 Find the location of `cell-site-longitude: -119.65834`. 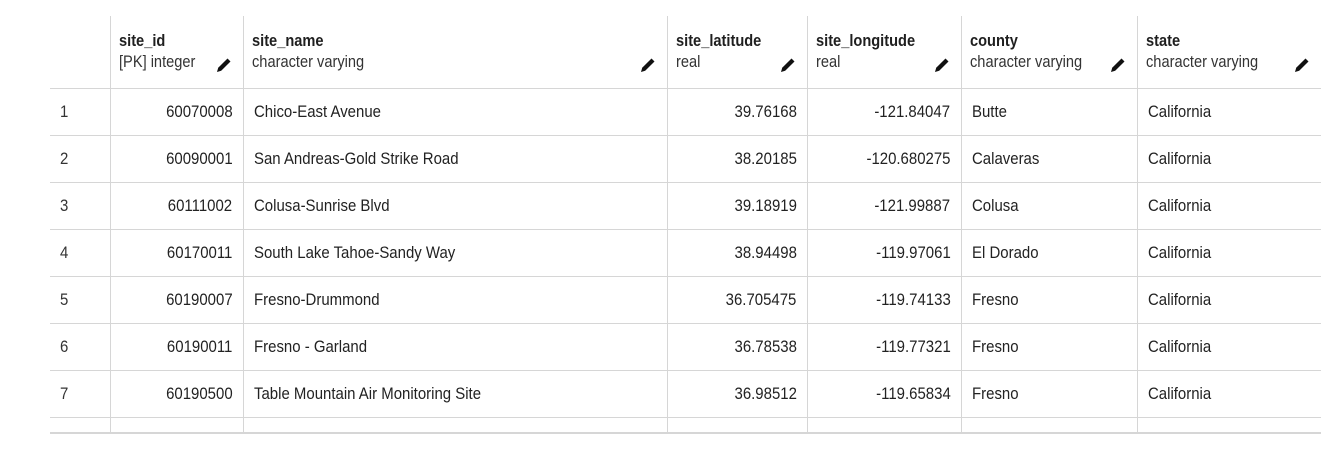

cell-site-longitude: -119.65834 is located at coordinates (884, 394).